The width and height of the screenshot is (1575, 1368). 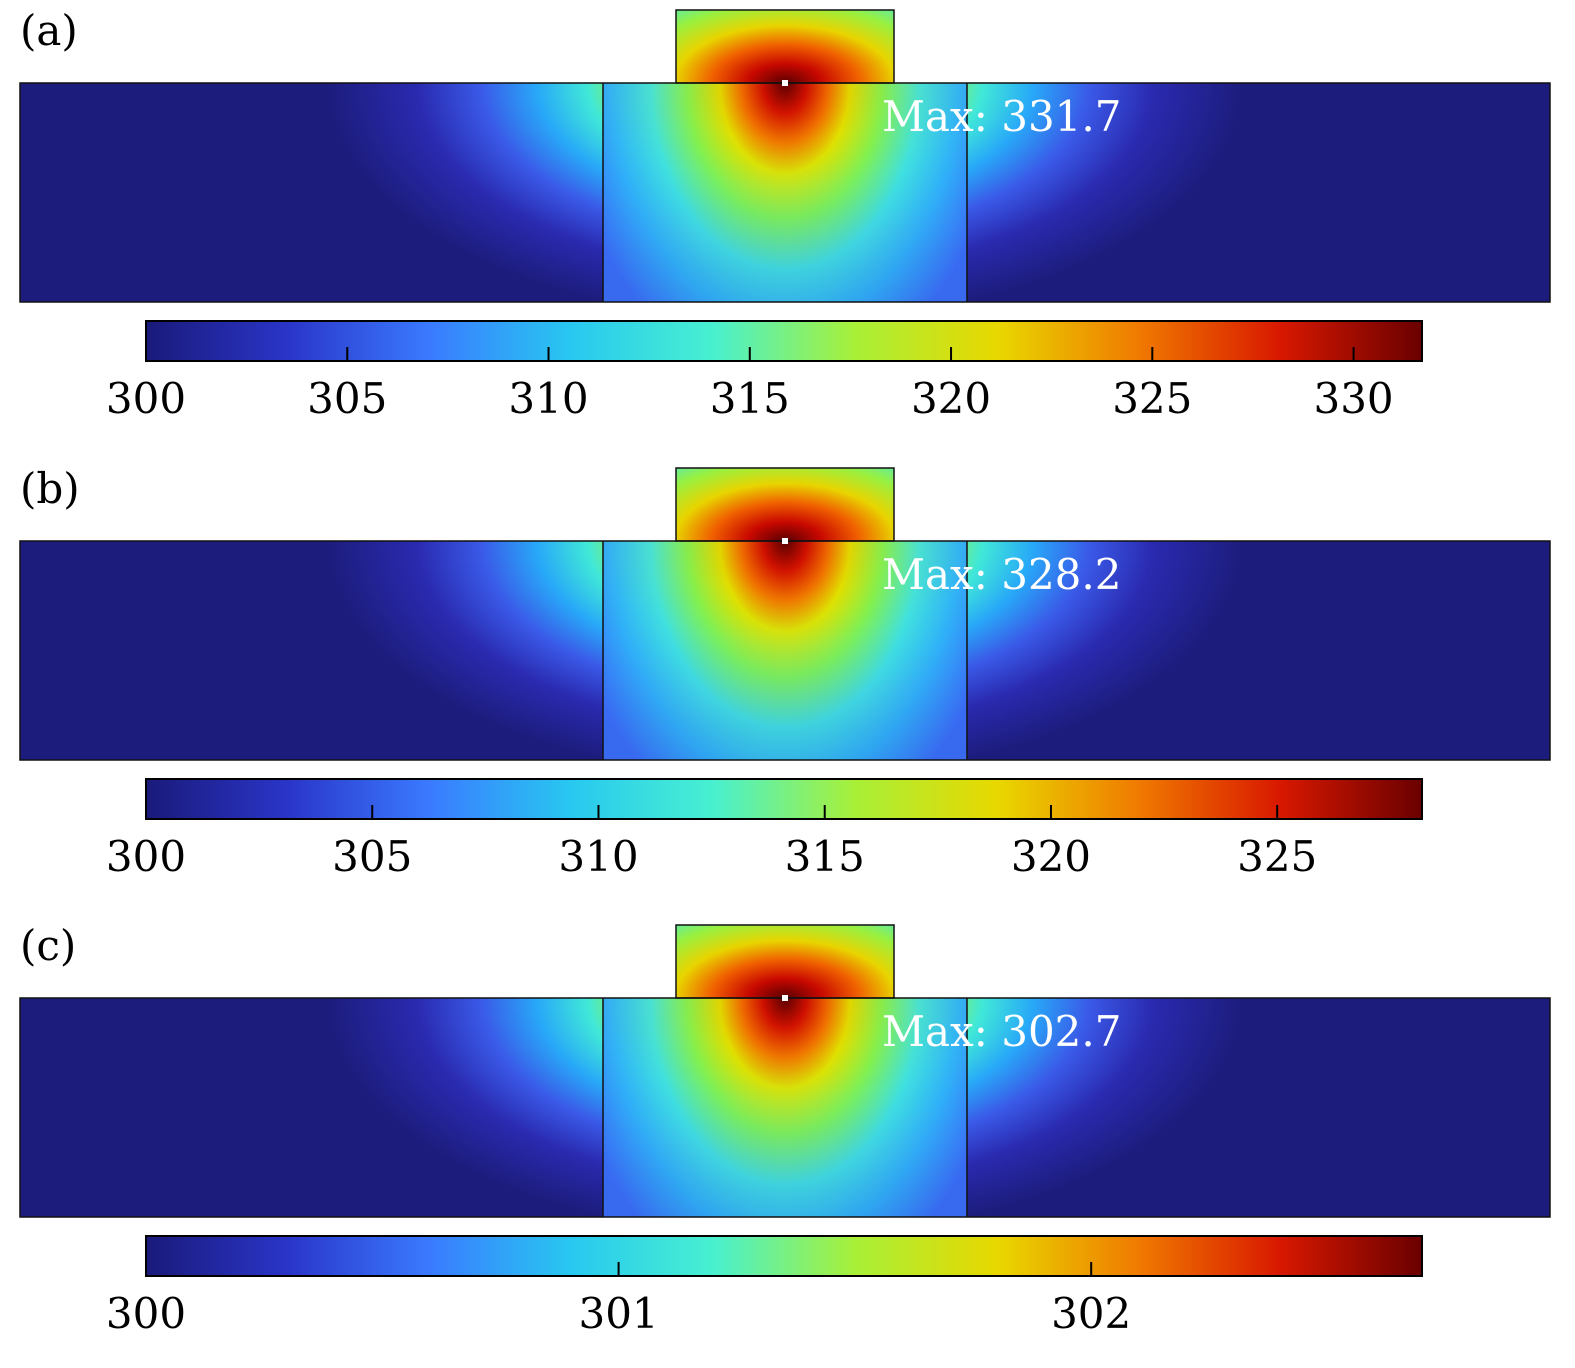 What do you see at coordinates (48, 945) in the screenshot?
I see `panel-c-label: (c)` at bounding box center [48, 945].